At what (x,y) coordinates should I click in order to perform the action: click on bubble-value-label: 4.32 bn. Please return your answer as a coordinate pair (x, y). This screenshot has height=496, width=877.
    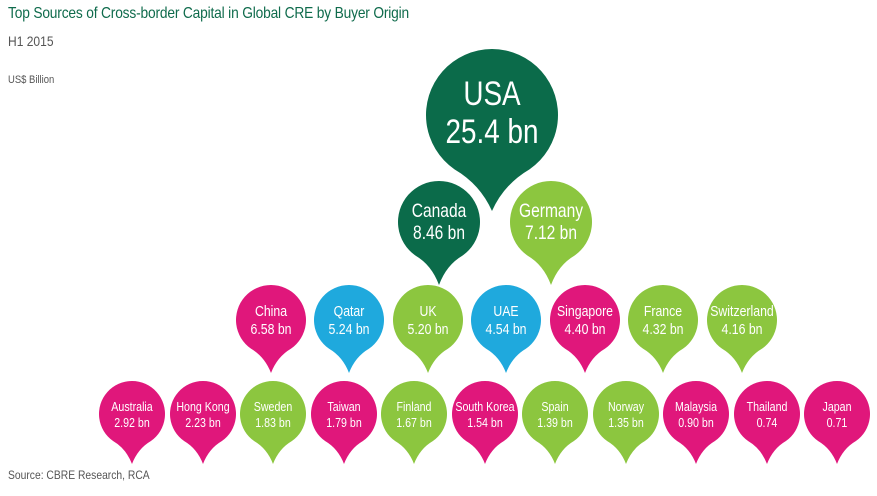
    Looking at the image, I should click on (662, 329).